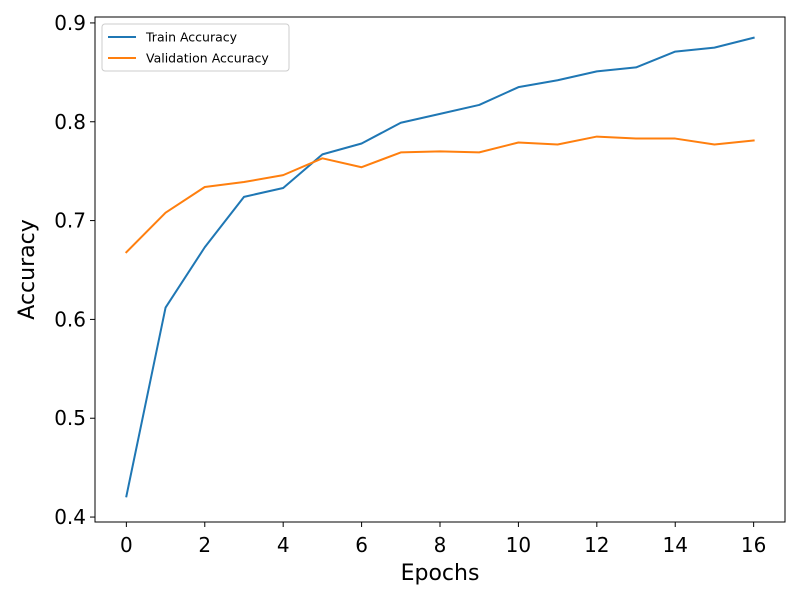  What do you see at coordinates (440, 573) in the screenshot?
I see `x-axis-label: Epochs` at bounding box center [440, 573].